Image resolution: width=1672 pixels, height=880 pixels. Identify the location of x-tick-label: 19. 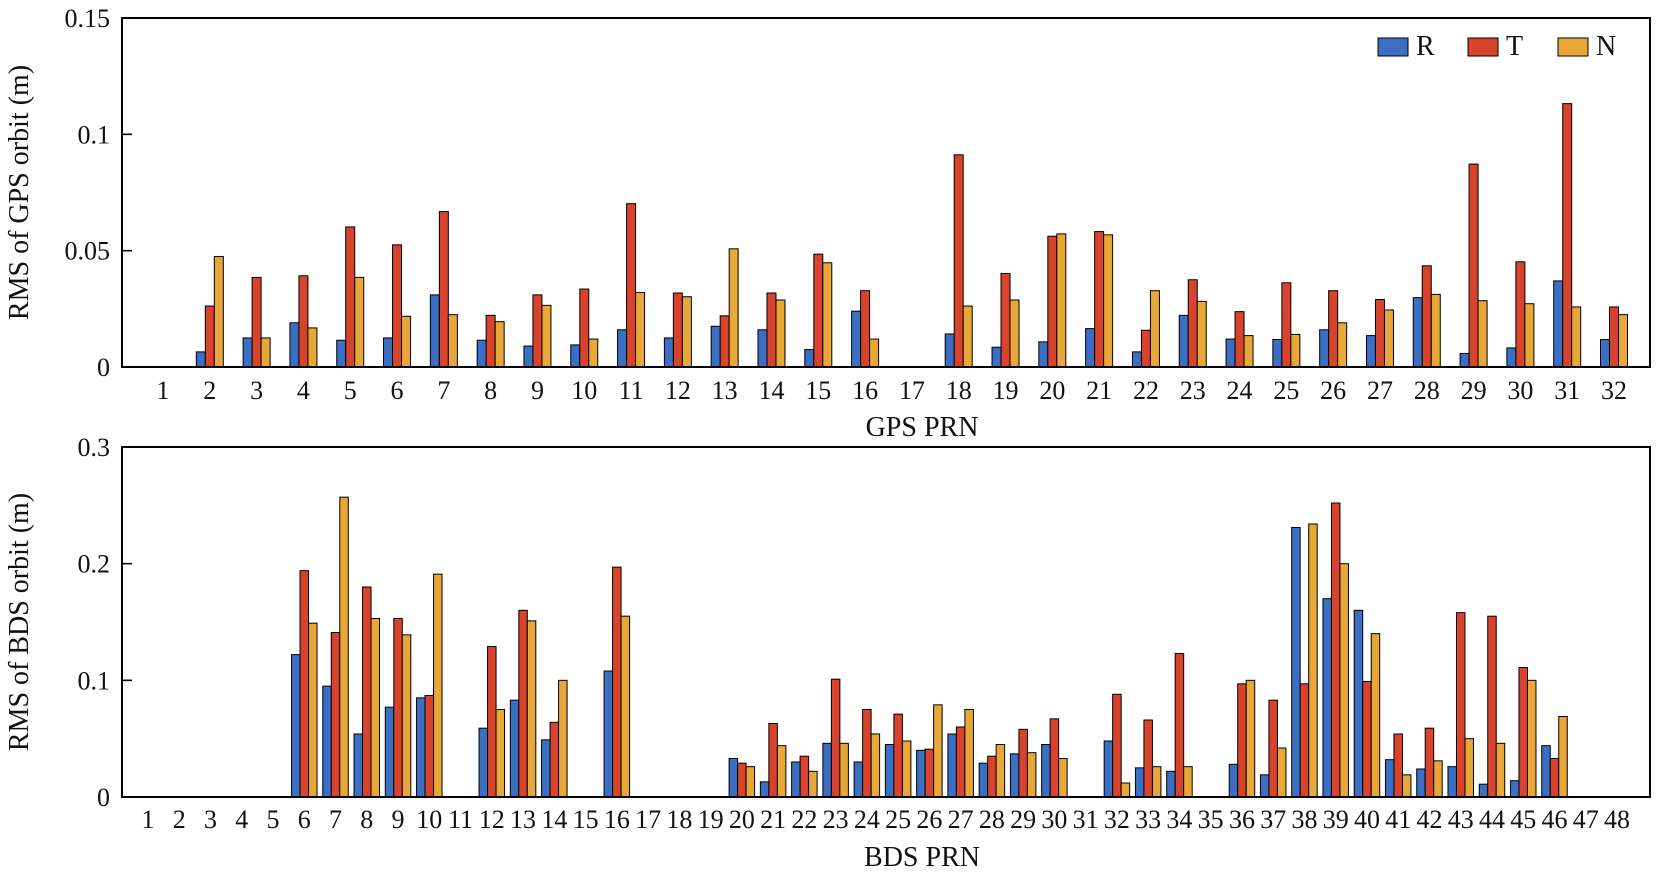
(1006, 390).